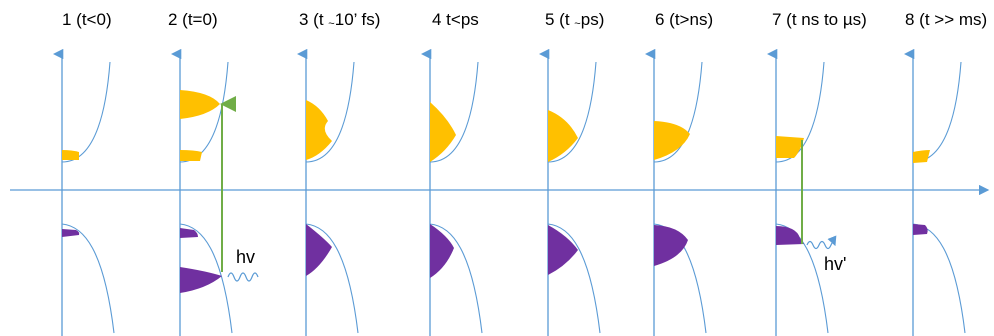  What do you see at coordinates (88, 278) in the screenshot?
I see `stage-1-valence-band` at bounding box center [88, 278].